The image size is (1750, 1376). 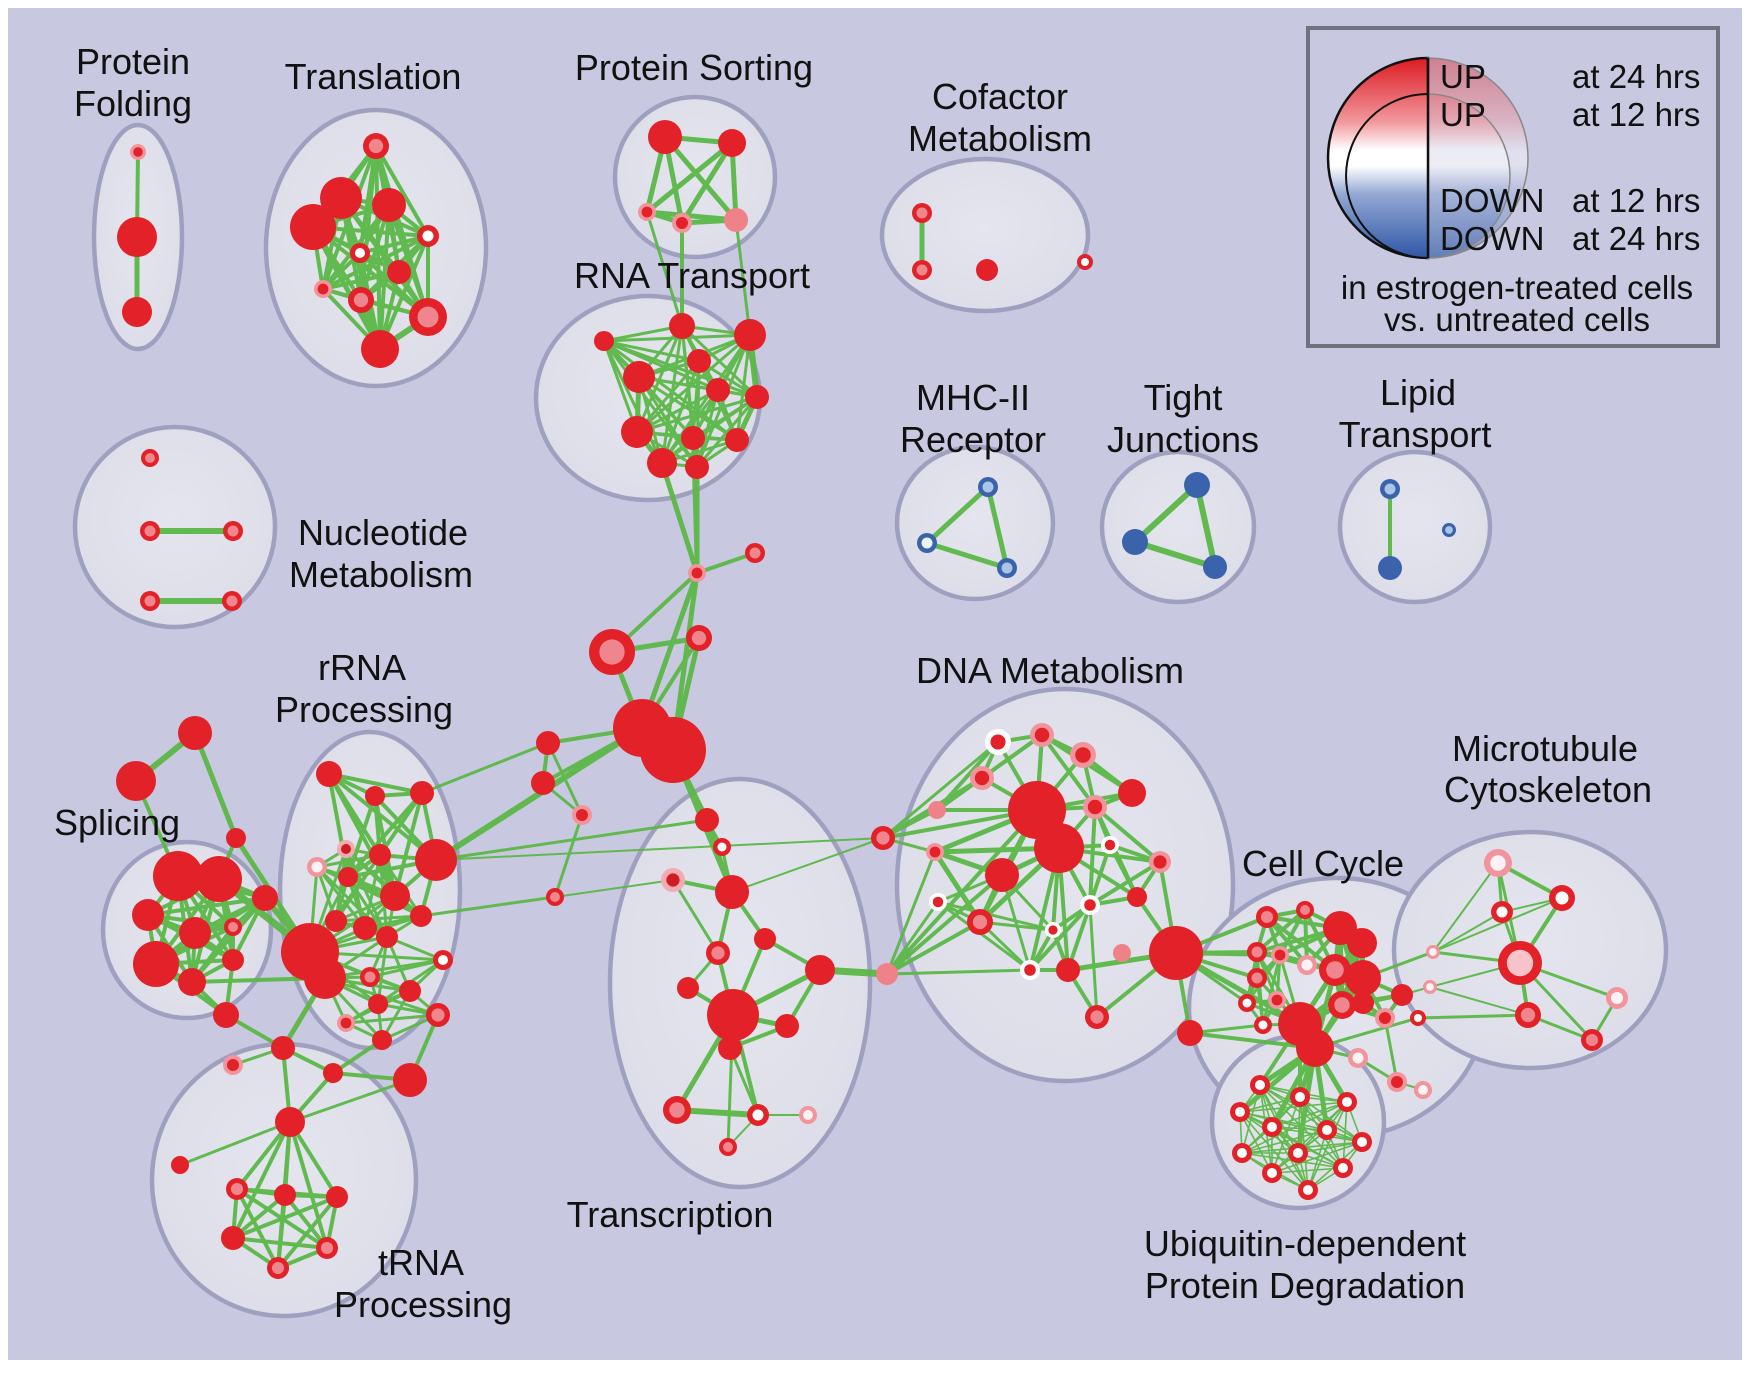 What do you see at coordinates (997, 527) in the screenshot?
I see `edge-m1-m3` at bounding box center [997, 527].